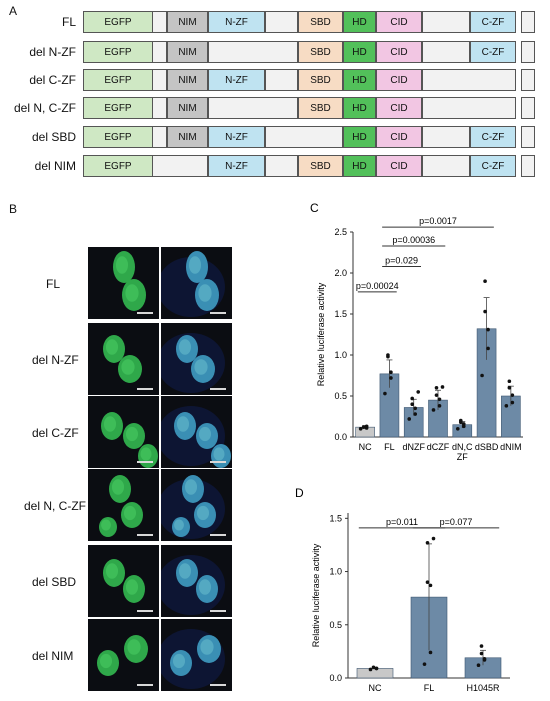  What do you see at coordinates (377, 286) in the screenshot?
I see `p-value-label: p=0.00024` at bounding box center [377, 286].